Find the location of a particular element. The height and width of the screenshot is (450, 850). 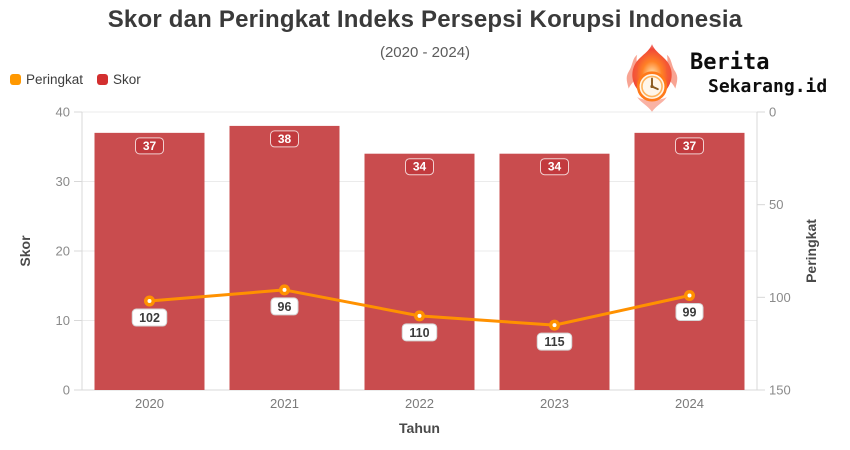

point-label-badge-2020 is located at coordinates (149, 317).